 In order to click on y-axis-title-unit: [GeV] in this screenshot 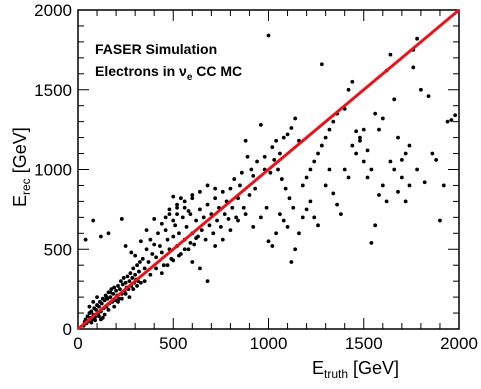, I will do `click(20, 152)`.